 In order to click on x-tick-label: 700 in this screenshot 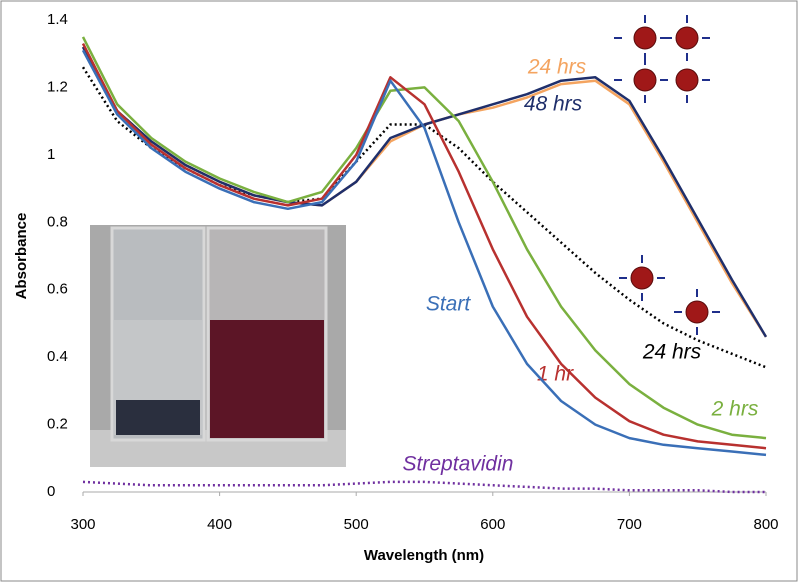, I will do `click(629, 524)`.